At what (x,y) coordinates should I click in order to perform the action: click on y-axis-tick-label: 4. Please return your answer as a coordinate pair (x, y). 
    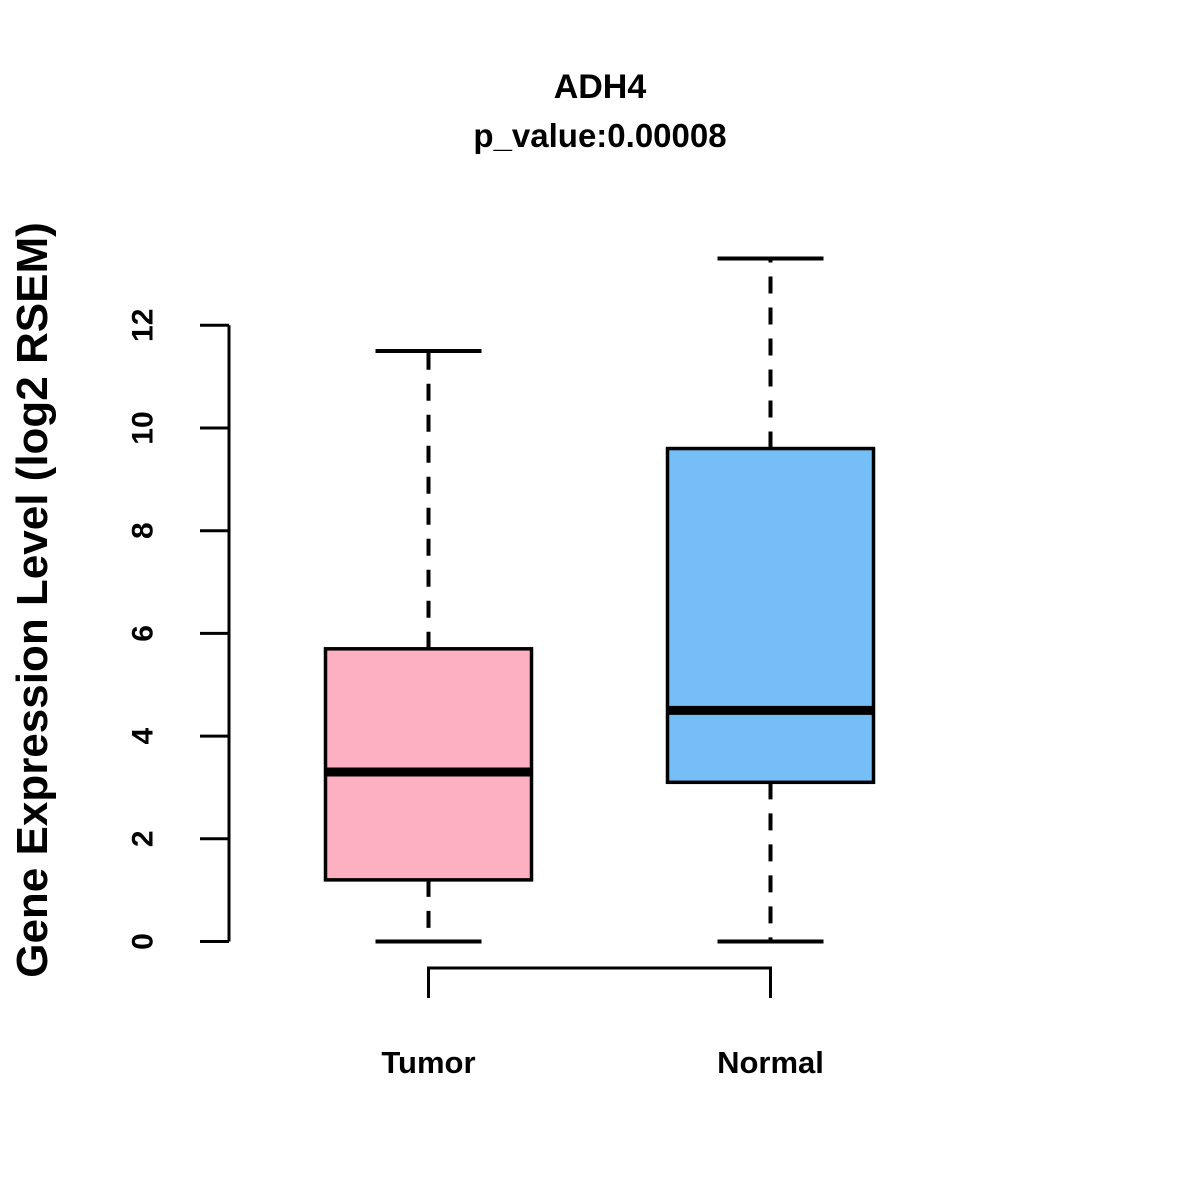
    Looking at the image, I should click on (143, 735).